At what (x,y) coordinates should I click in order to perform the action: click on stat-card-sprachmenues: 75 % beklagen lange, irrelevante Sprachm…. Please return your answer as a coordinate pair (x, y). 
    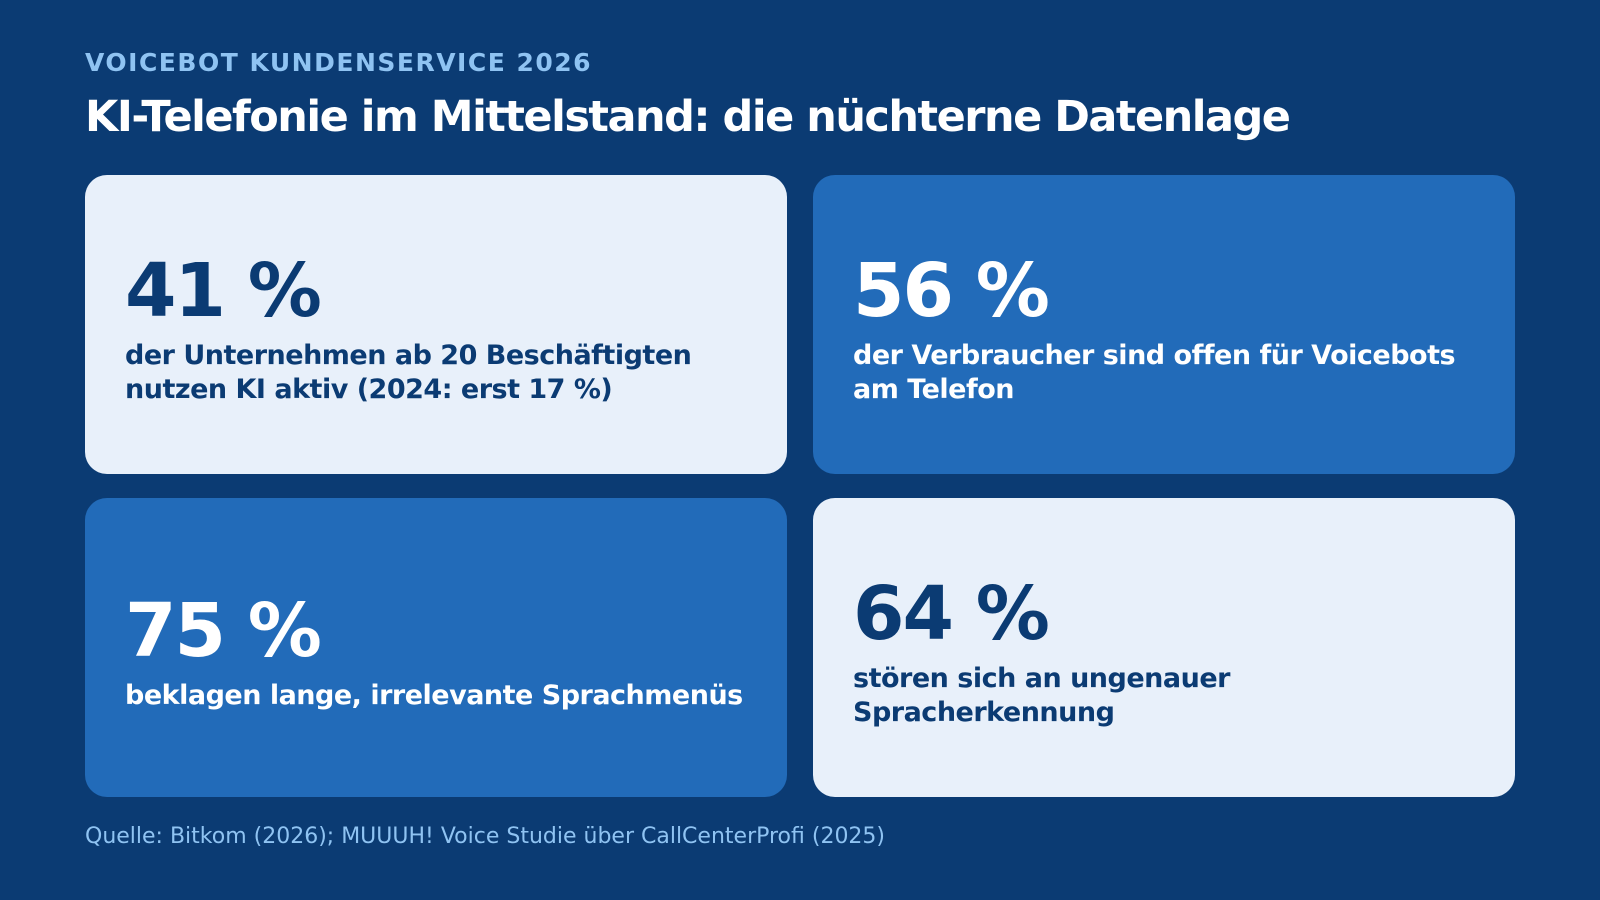
    Looking at the image, I should click on (436, 647).